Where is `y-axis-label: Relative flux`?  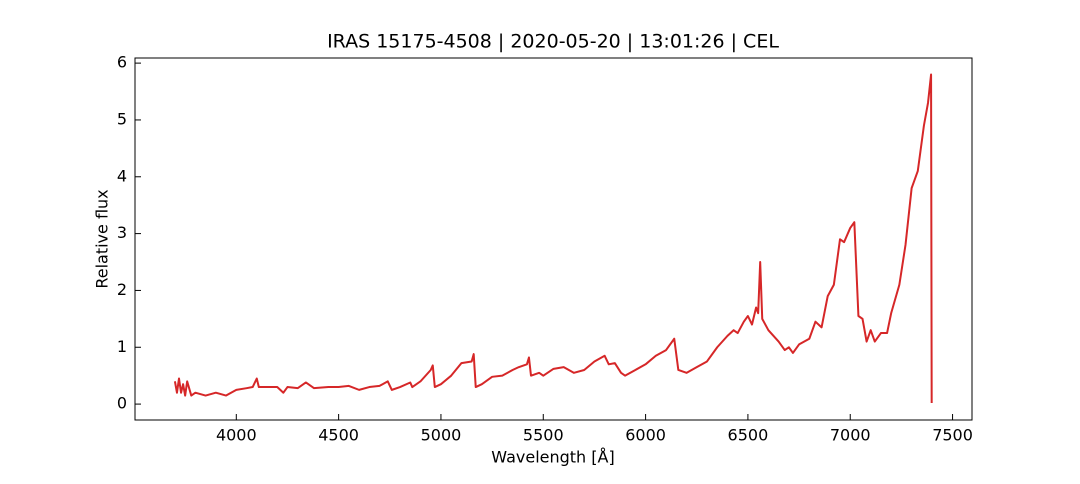
y-axis-label: Relative flux is located at coordinates (102, 238).